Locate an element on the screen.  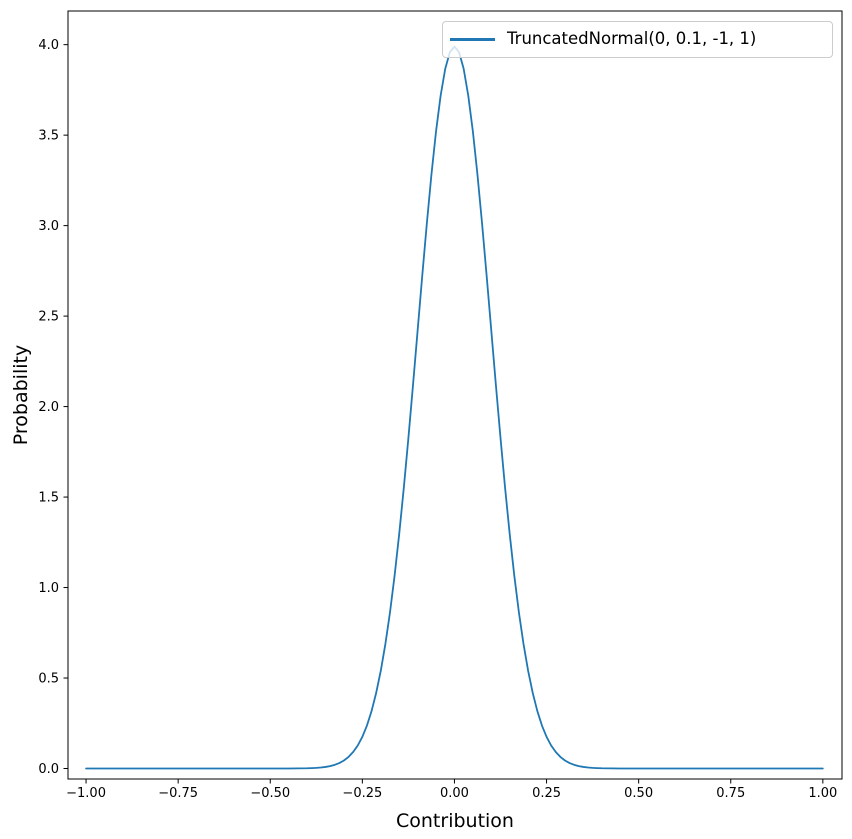
x-tick-label: 0.75 is located at coordinates (730, 793).